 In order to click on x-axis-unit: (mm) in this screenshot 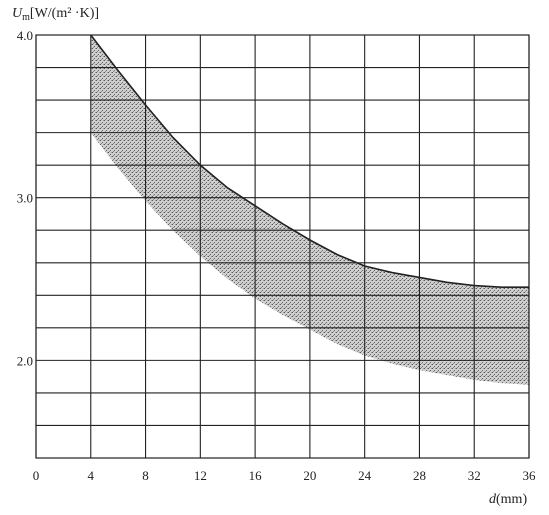, I will do `click(511, 499)`.